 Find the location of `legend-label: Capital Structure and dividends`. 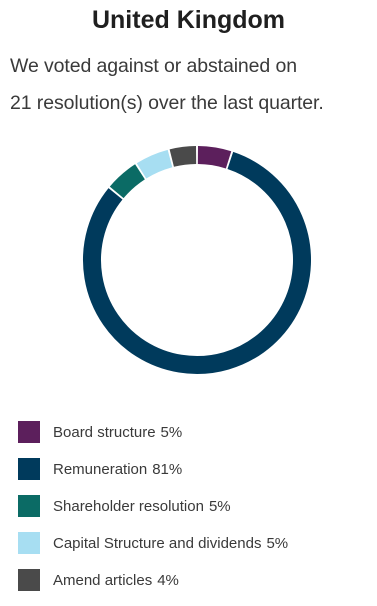

legend-label: Capital Structure and dividends is located at coordinates (157, 543).